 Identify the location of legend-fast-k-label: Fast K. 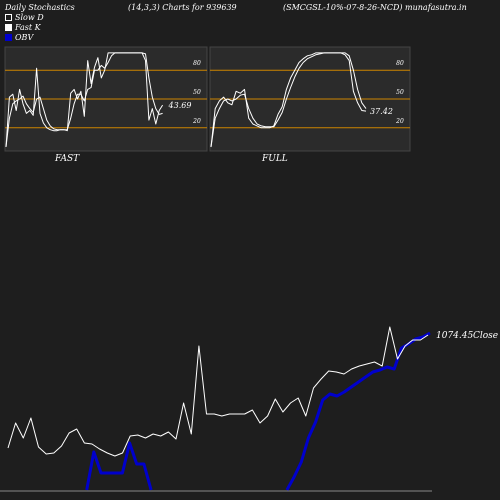
(28, 27).